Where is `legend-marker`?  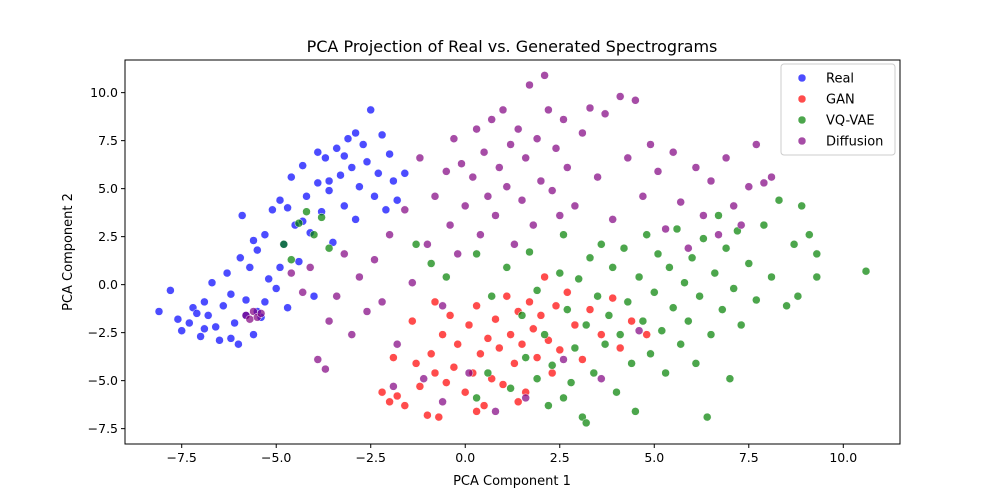
legend-marker is located at coordinates (802, 120).